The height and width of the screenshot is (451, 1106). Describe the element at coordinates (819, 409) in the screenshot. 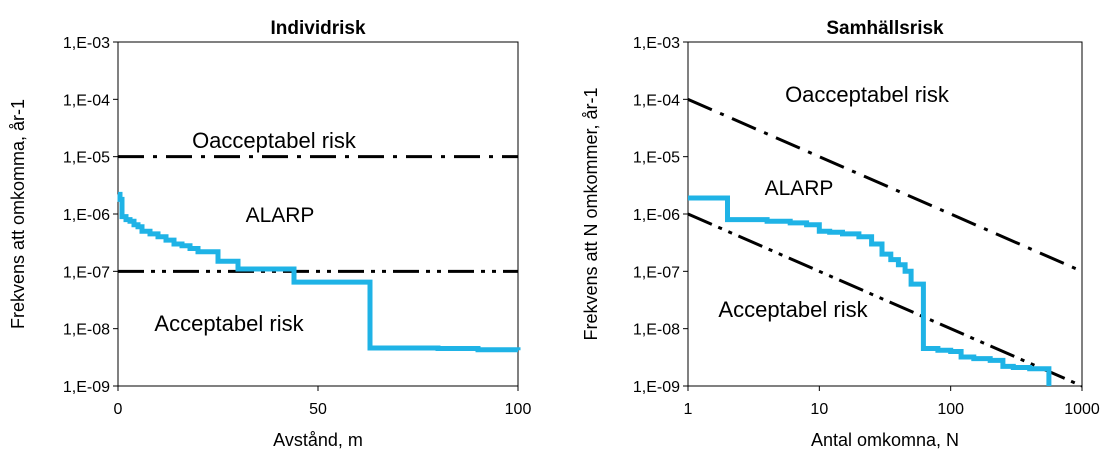

I see `x-tick-label: 10` at that location.